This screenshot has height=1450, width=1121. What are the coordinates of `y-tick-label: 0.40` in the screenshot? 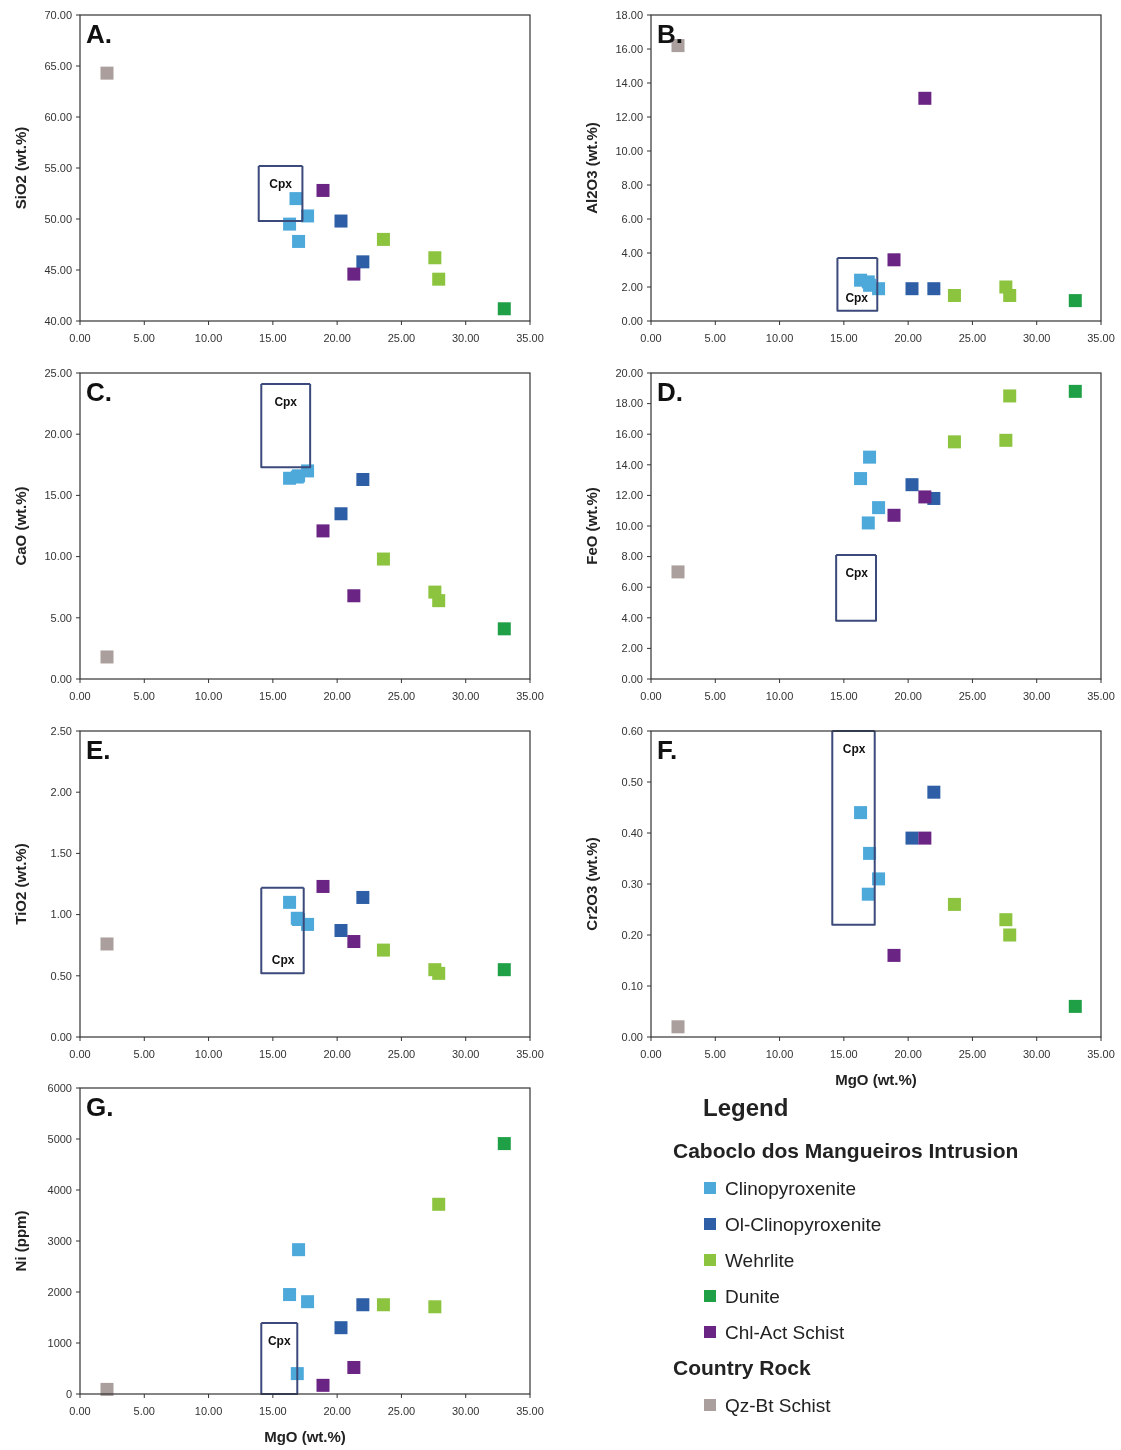 It's located at (632, 832).